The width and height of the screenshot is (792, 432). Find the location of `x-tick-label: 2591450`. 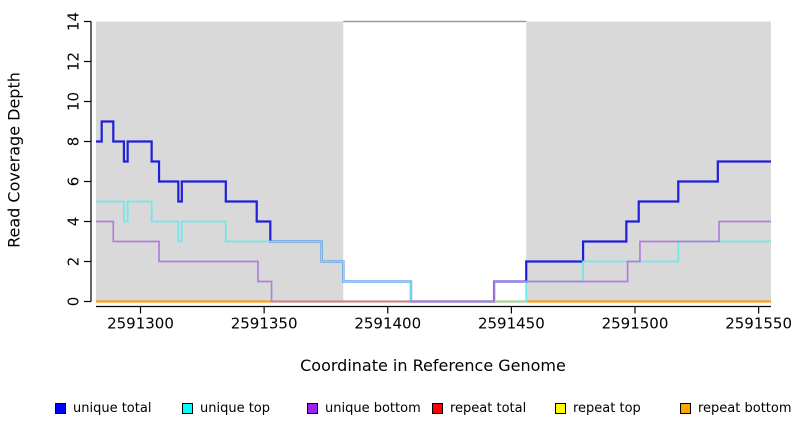

x-tick-label: 2591450 is located at coordinates (511, 324).